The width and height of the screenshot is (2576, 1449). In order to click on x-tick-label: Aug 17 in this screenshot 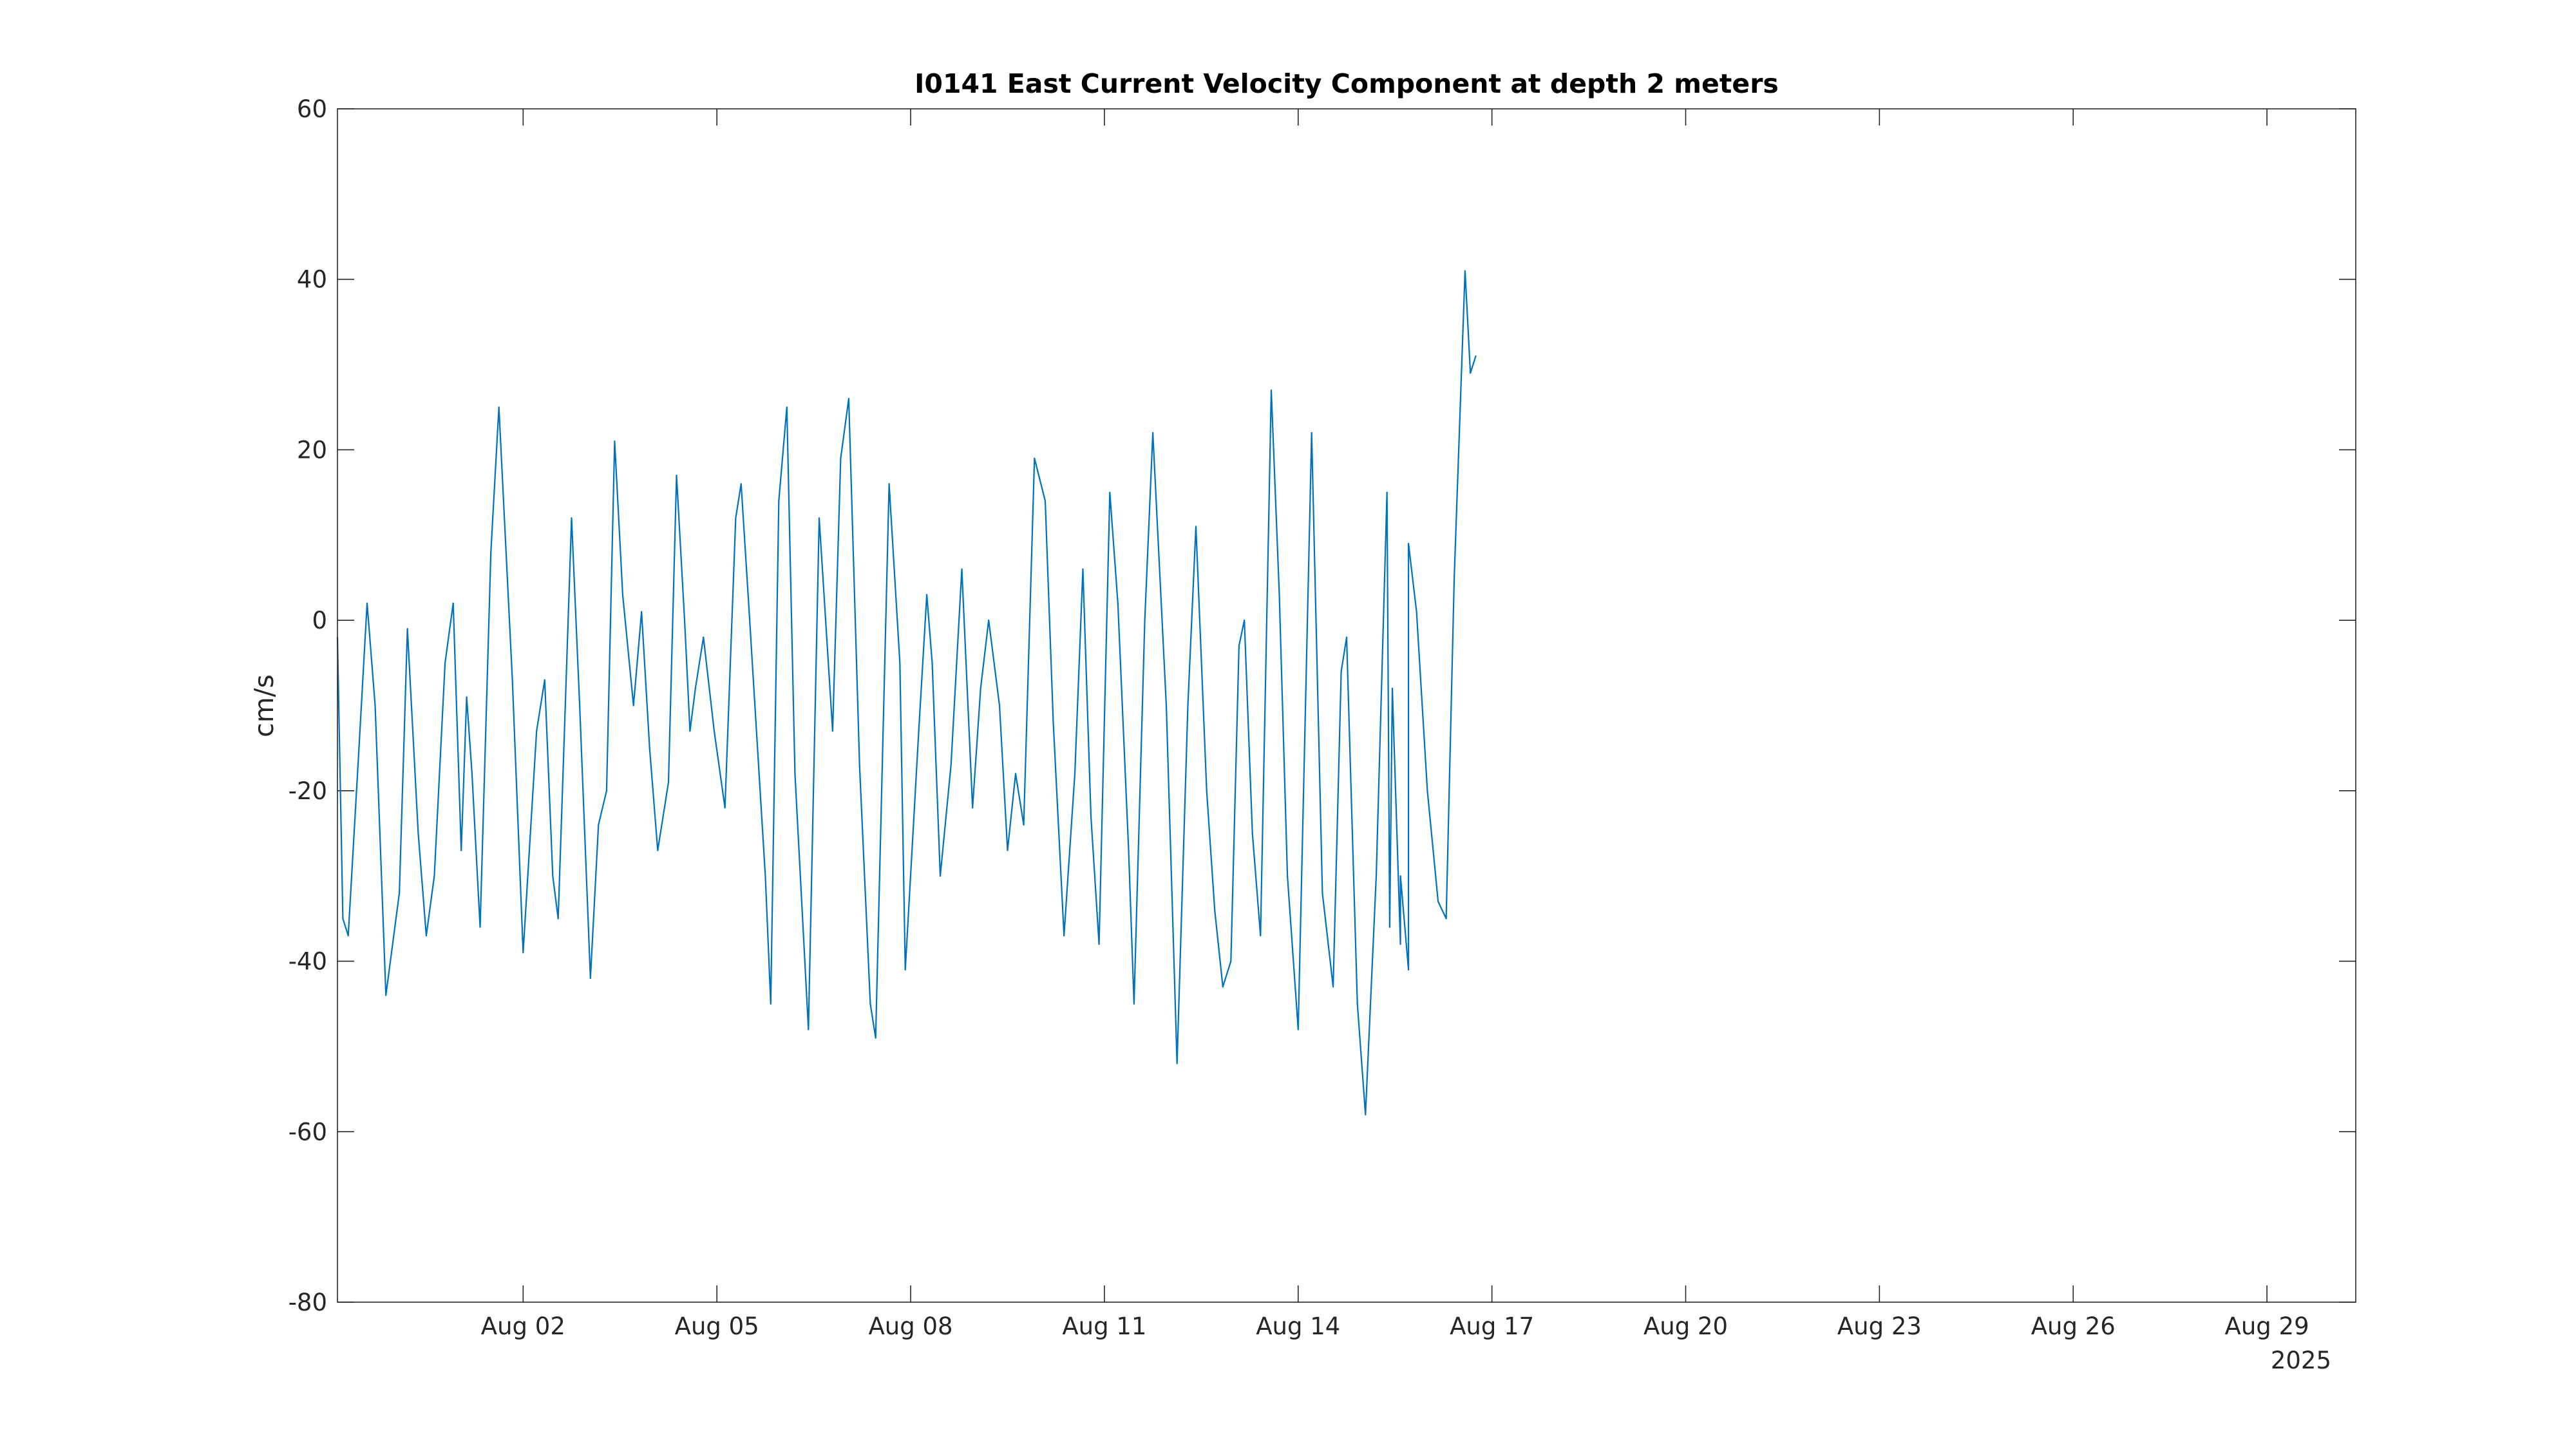, I will do `click(1492, 1326)`.